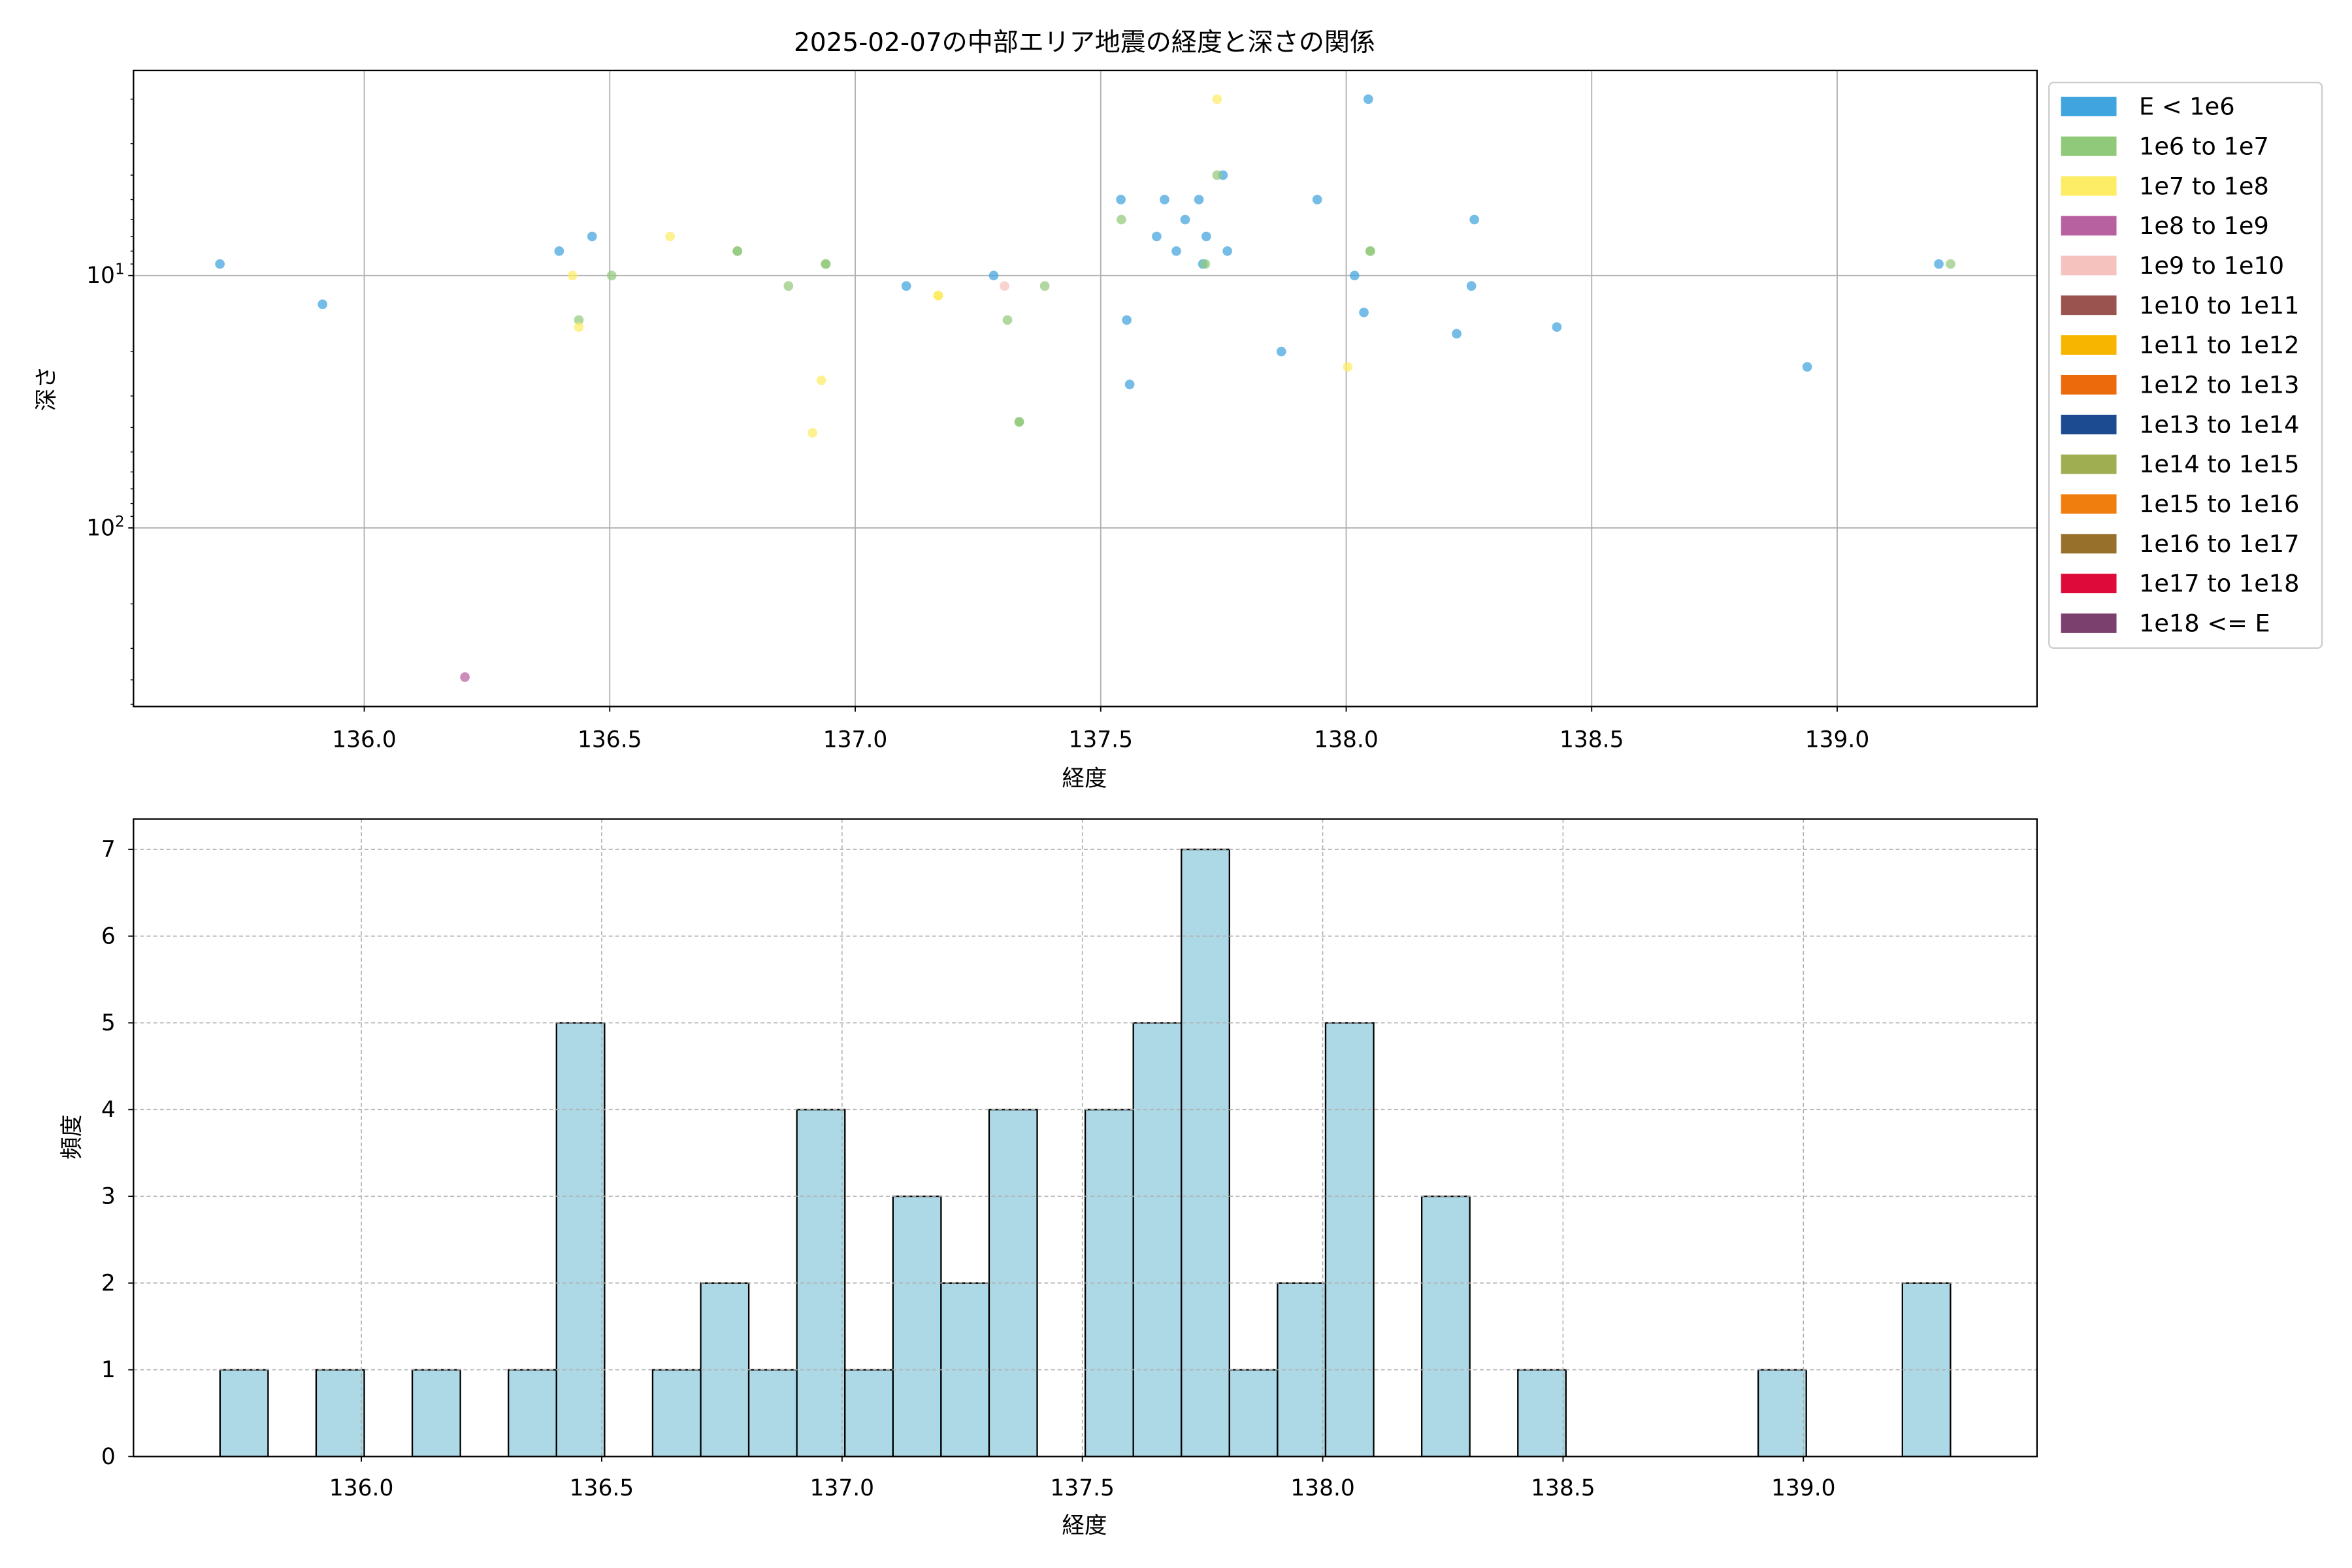  I want to click on histogram-y-tick-label: 1, so click(108, 1370).